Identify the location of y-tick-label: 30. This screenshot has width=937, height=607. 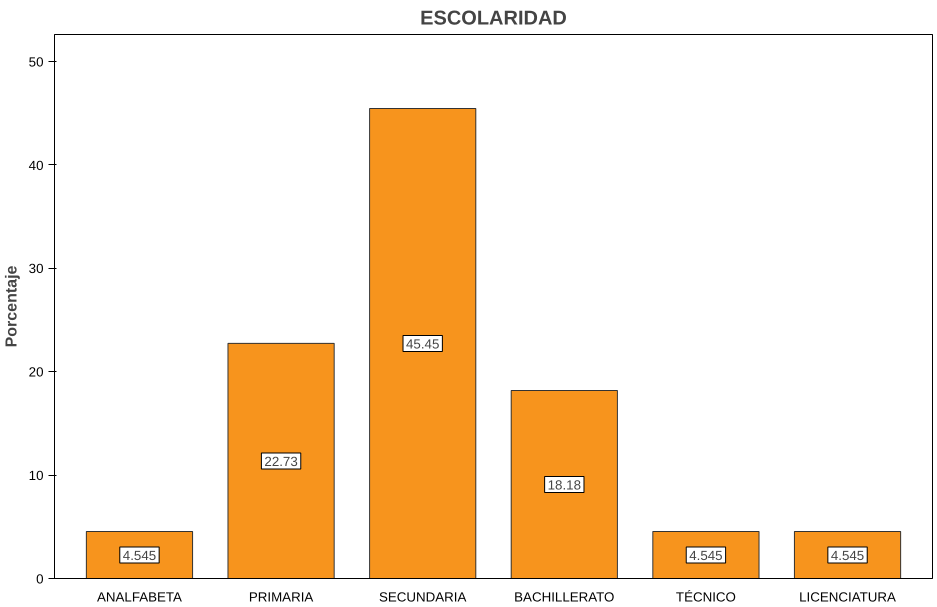
(36, 268).